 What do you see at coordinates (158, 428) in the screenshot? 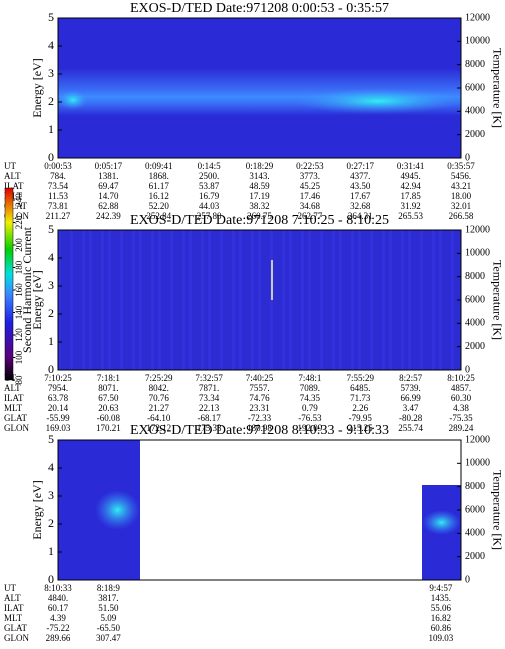
I see `ephemeris-value: 172.12` at bounding box center [158, 428].